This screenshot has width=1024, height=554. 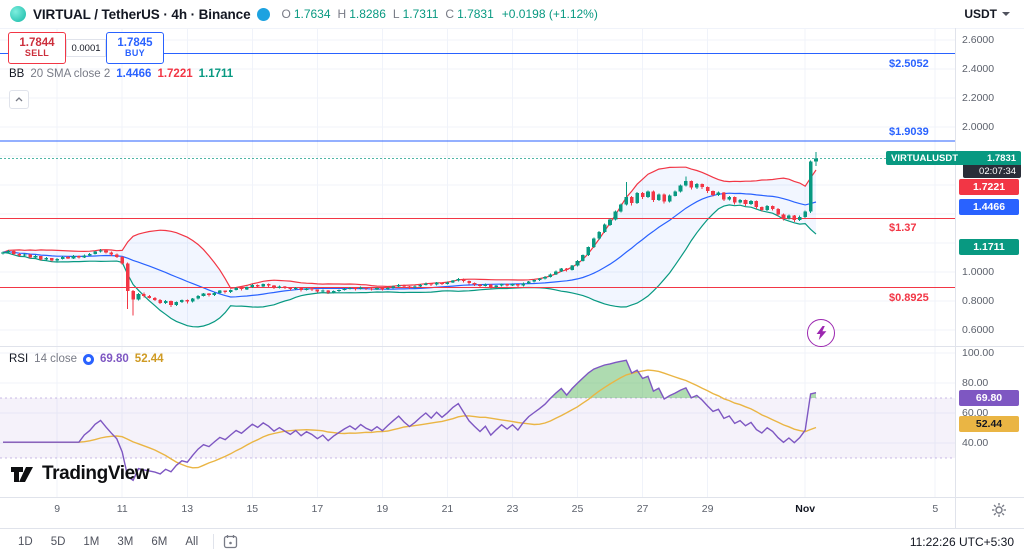 What do you see at coordinates (512, 509) in the screenshot?
I see `time-axis-label: 23` at bounding box center [512, 509].